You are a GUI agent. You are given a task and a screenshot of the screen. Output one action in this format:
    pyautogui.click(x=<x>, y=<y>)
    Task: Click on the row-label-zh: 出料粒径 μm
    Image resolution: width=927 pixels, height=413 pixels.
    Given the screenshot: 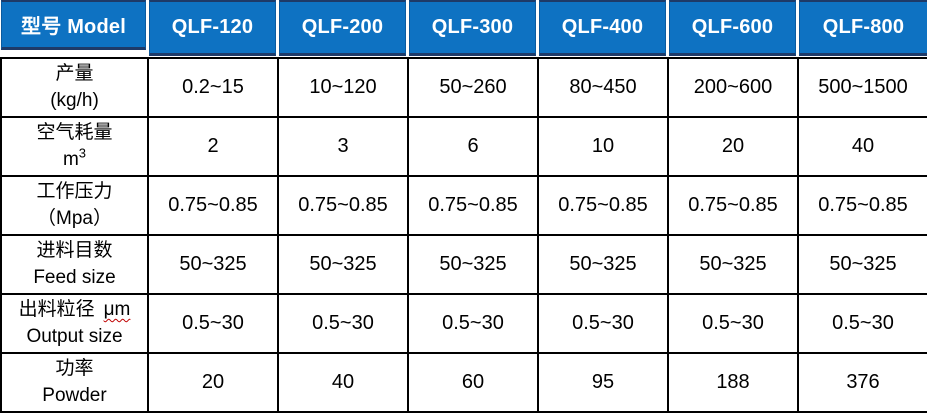 What is the action you would take?
    pyautogui.click(x=74, y=309)
    